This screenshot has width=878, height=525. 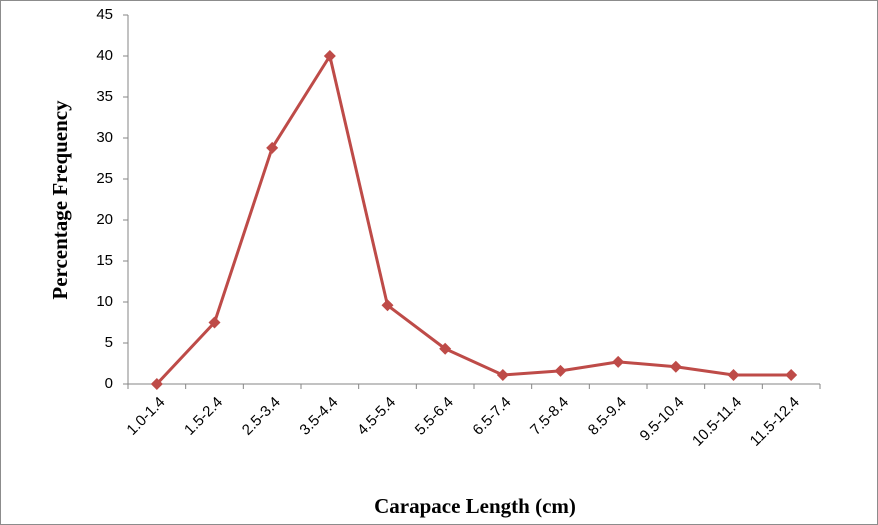 What do you see at coordinates (104, 96) in the screenshot?
I see `y-tick-label: 35` at bounding box center [104, 96].